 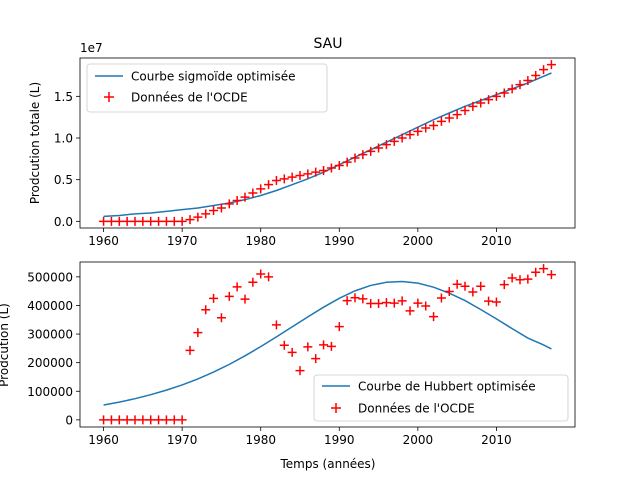 What do you see at coordinates (50, 277) in the screenshot?
I see `y-tick-label: 500000` at bounding box center [50, 277].